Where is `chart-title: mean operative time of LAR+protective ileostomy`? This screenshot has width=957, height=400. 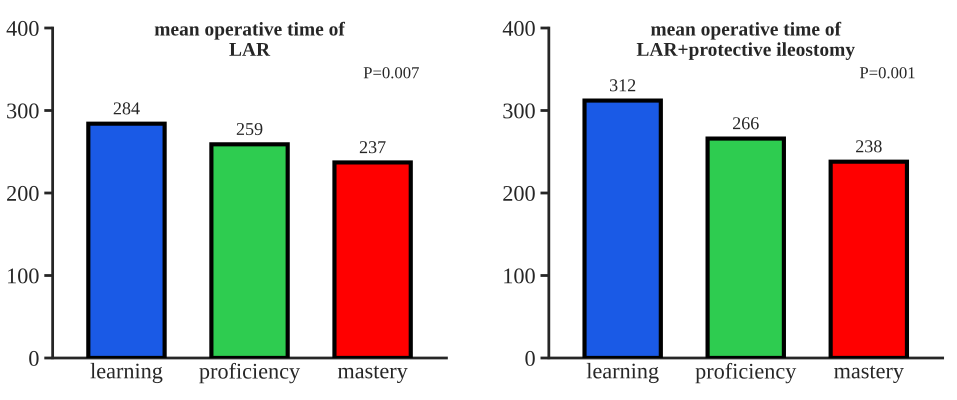 chart-title: mean operative time of LAR+protective ileostomy is located at coordinates (745, 41).